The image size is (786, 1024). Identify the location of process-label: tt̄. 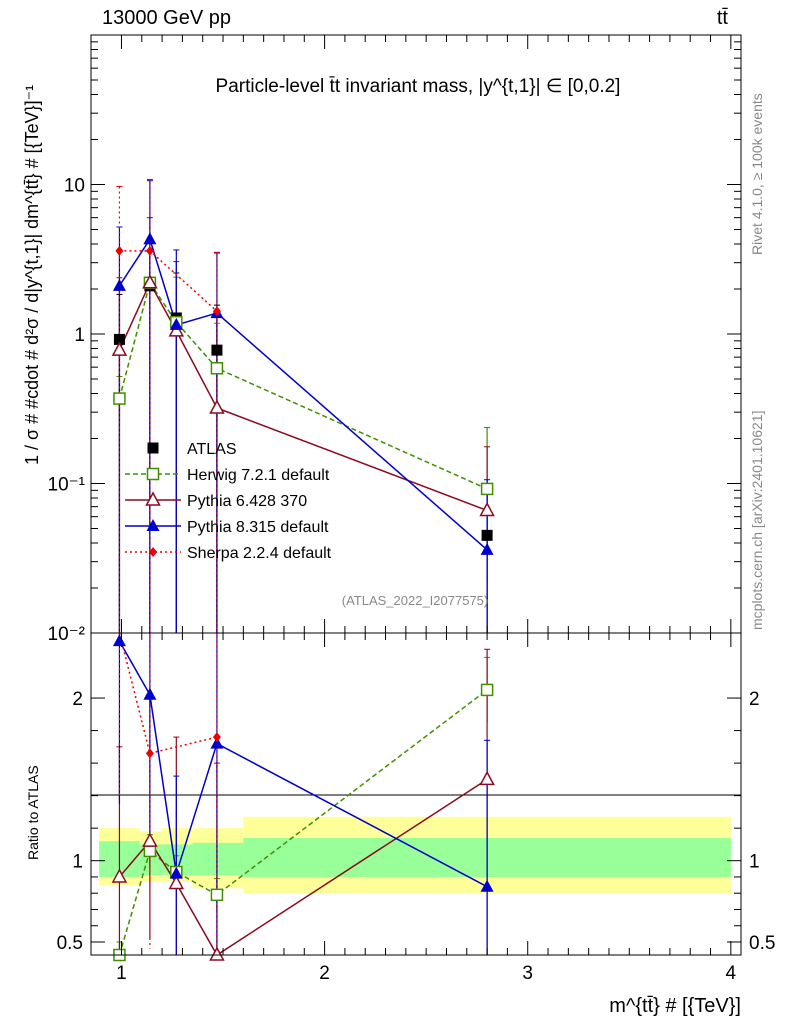
(723, 18).